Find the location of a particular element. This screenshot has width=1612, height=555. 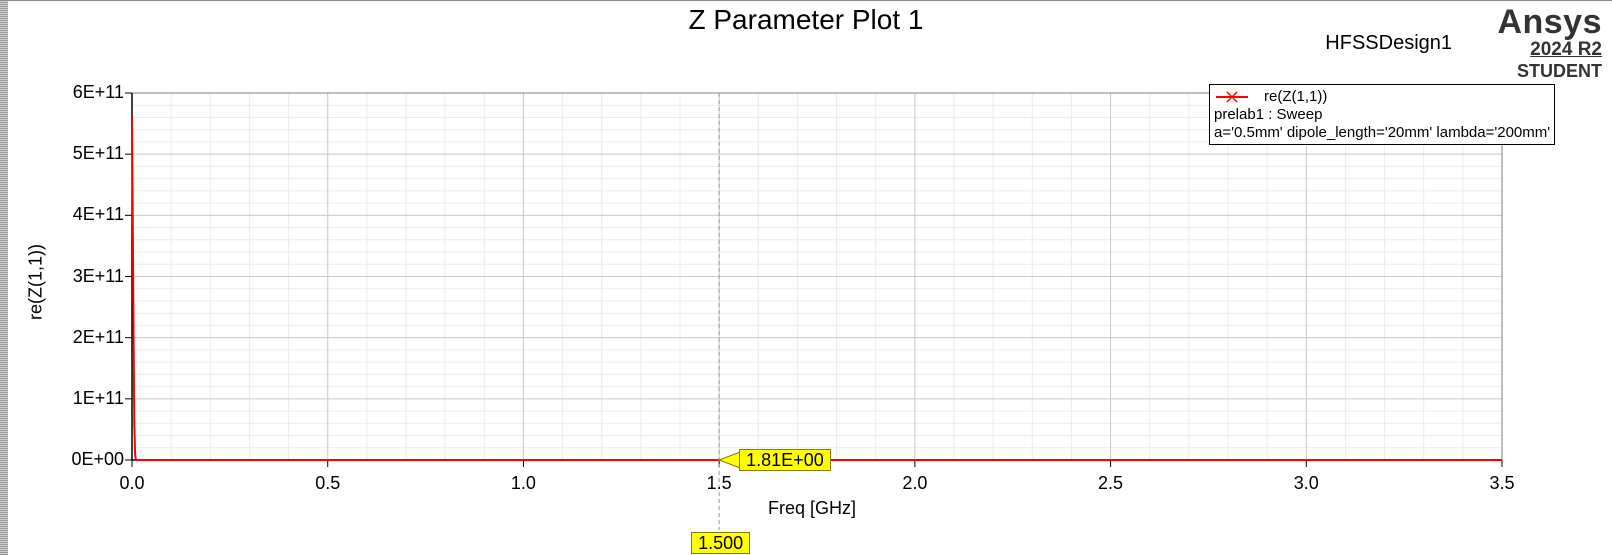

legend-sweep: prelab1 : Sweep is located at coordinates (1268, 114).